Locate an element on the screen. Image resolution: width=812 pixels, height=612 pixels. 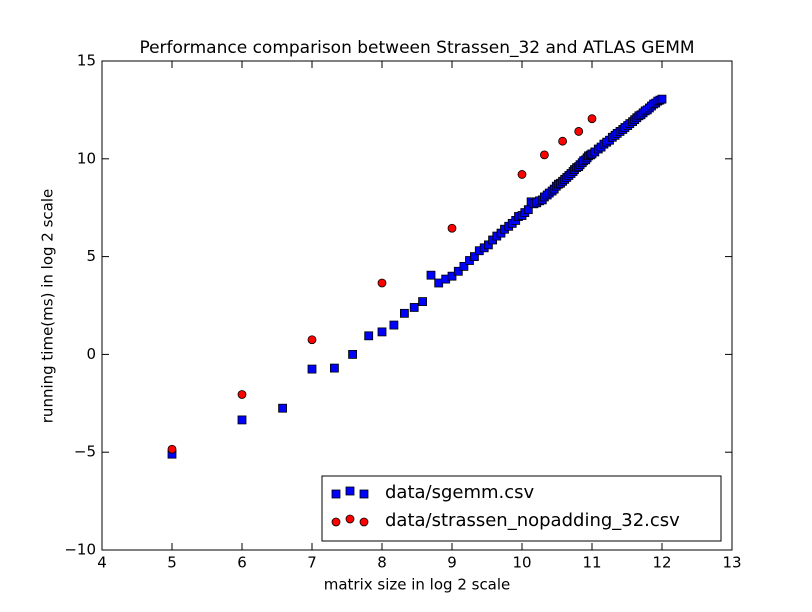
x-tick-label: 6 is located at coordinates (242, 563).